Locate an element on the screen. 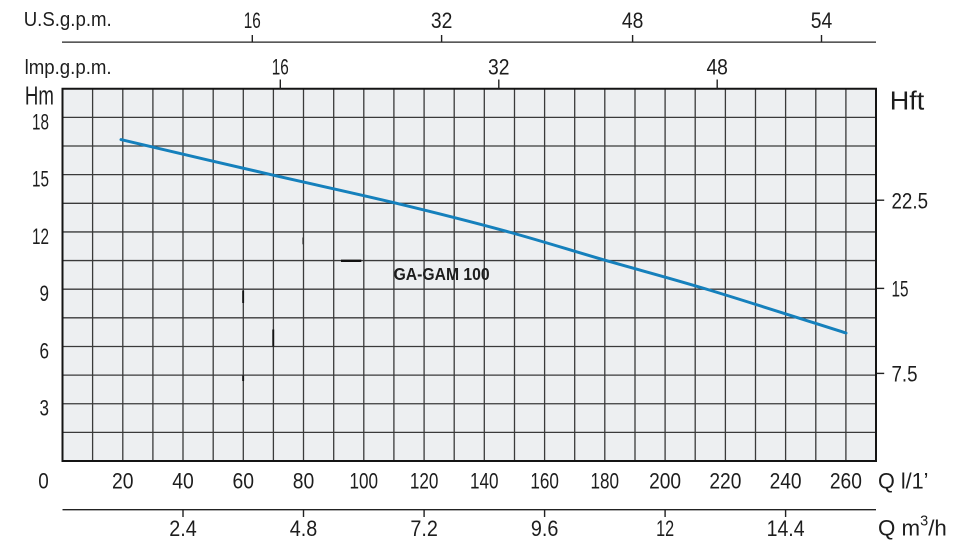  svg-text: 22.5 is located at coordinates (910, 200).